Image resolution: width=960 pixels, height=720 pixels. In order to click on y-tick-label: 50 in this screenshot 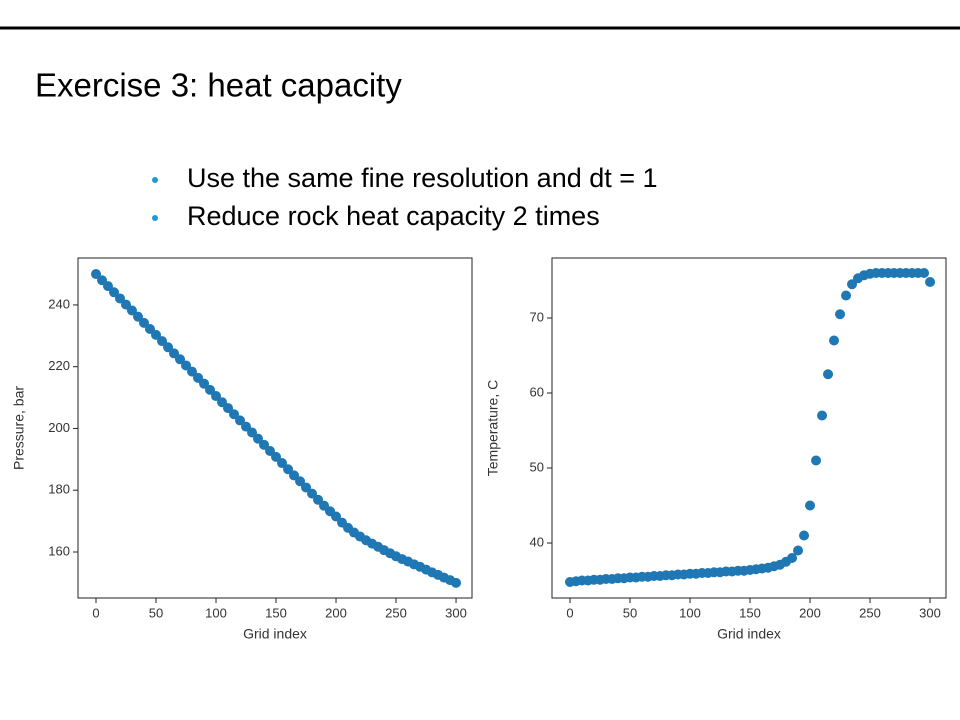, I will do `click(537, 466)`.